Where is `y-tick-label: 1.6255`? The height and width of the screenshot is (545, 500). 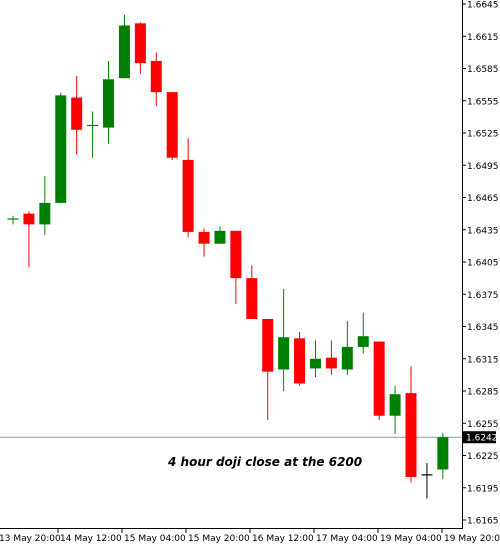 y-tick-label: 1.6255 is located at coordinates (483, 425).